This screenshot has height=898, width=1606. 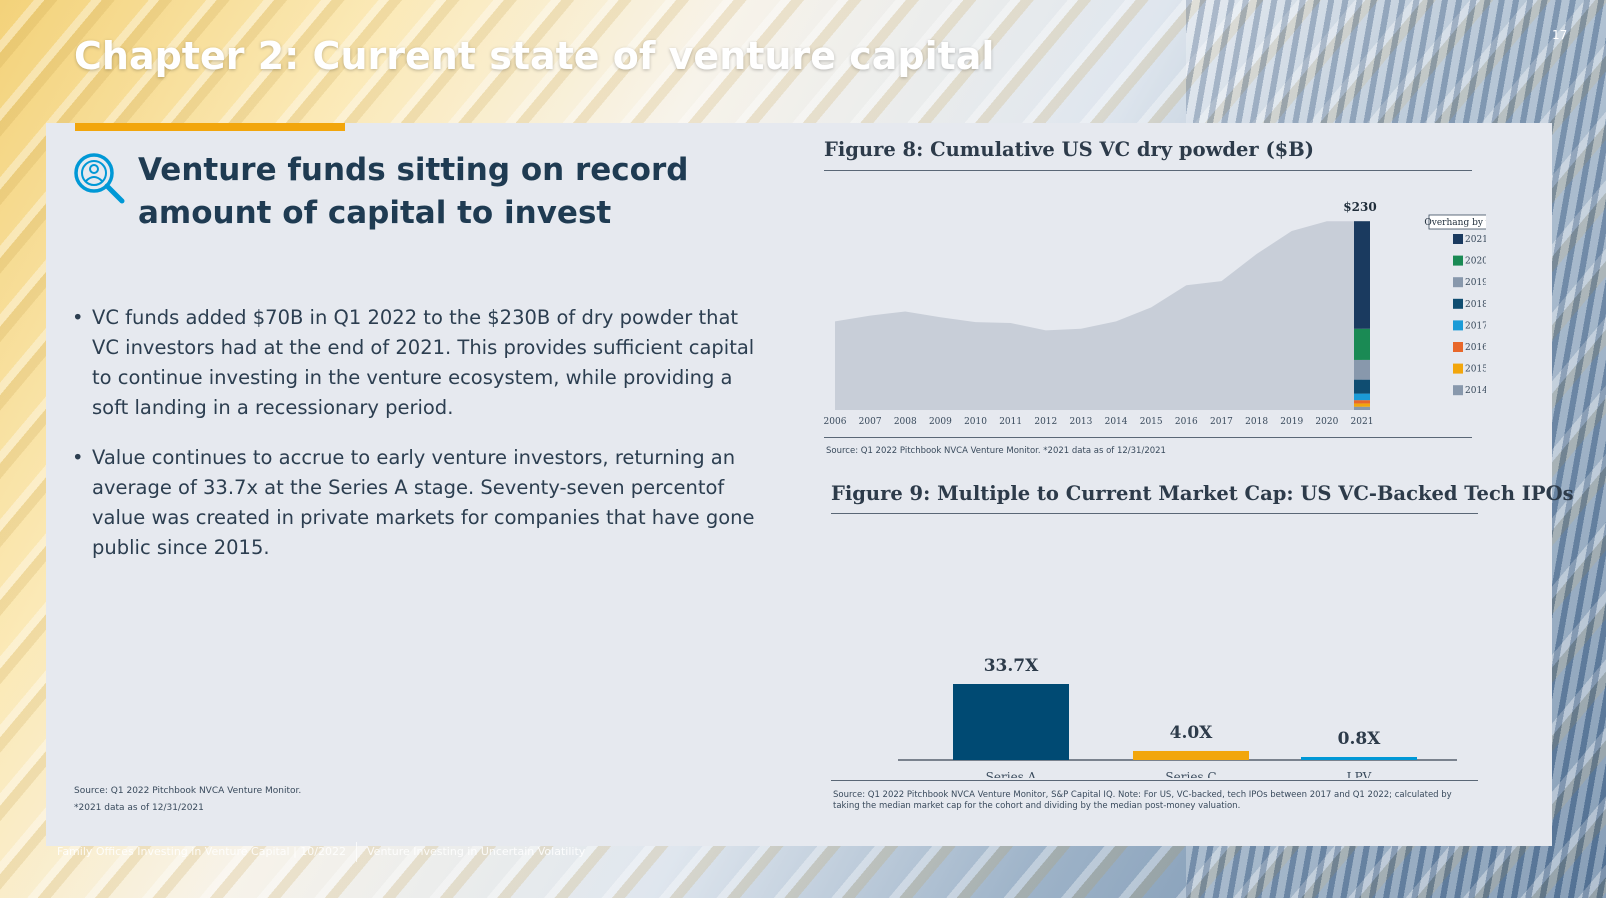 I want to click on bar-value-label: 33.7X, so click(x=1011, y=666).